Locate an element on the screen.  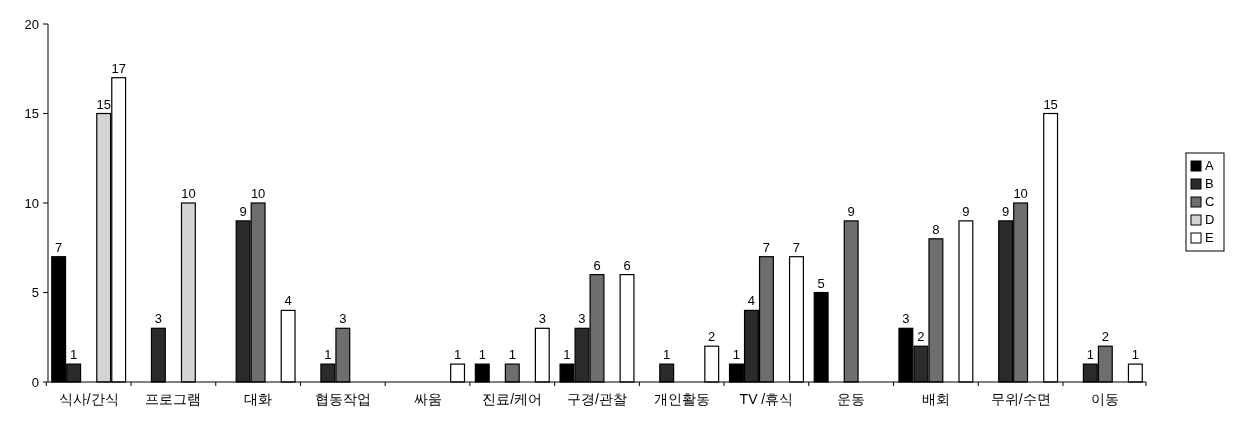
x-tick-label: 대화 is located at coordinates (258, 399).